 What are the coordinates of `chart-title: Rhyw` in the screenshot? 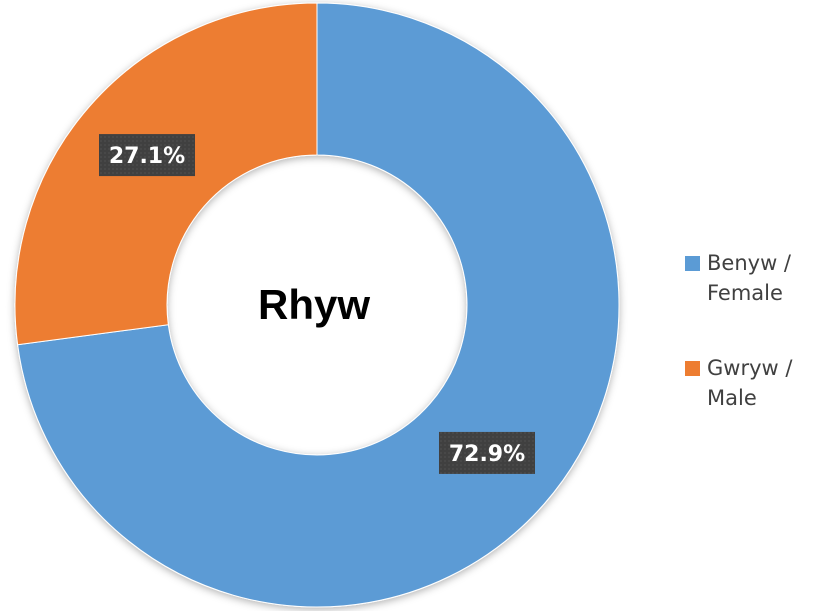 It's located at (314, 304).